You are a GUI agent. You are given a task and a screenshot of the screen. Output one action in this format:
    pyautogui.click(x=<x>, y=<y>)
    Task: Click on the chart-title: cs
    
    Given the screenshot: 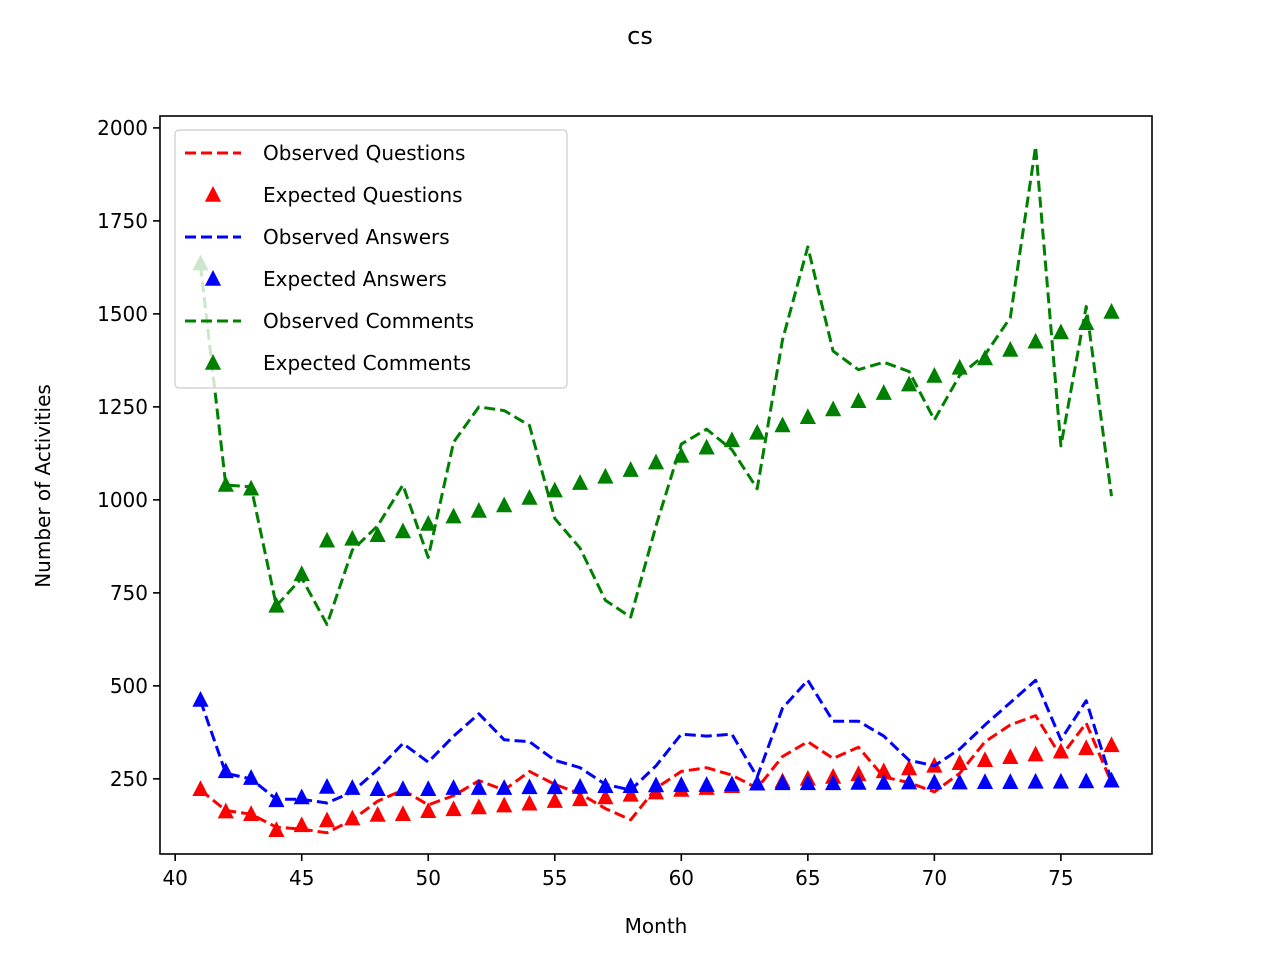 What is the action you would take?
    pyautogui.click(x=640, y=36)
    